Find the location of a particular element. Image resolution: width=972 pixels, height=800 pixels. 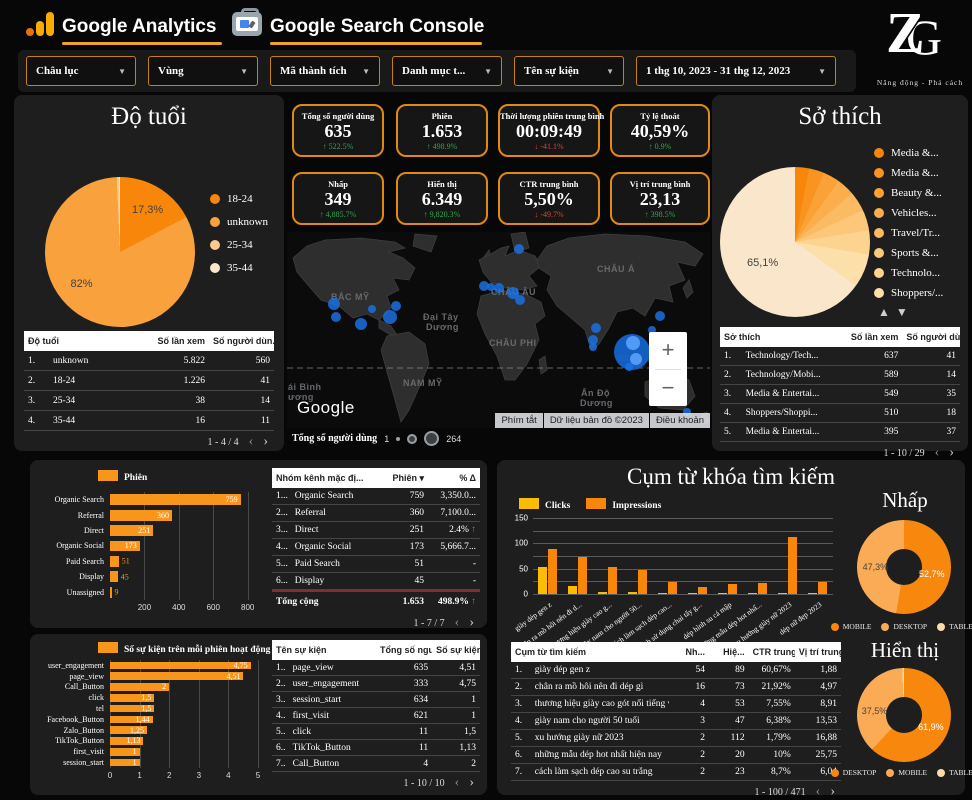

filter-4: Tên sự kiện ▼ is located at coordinates (569, 71).